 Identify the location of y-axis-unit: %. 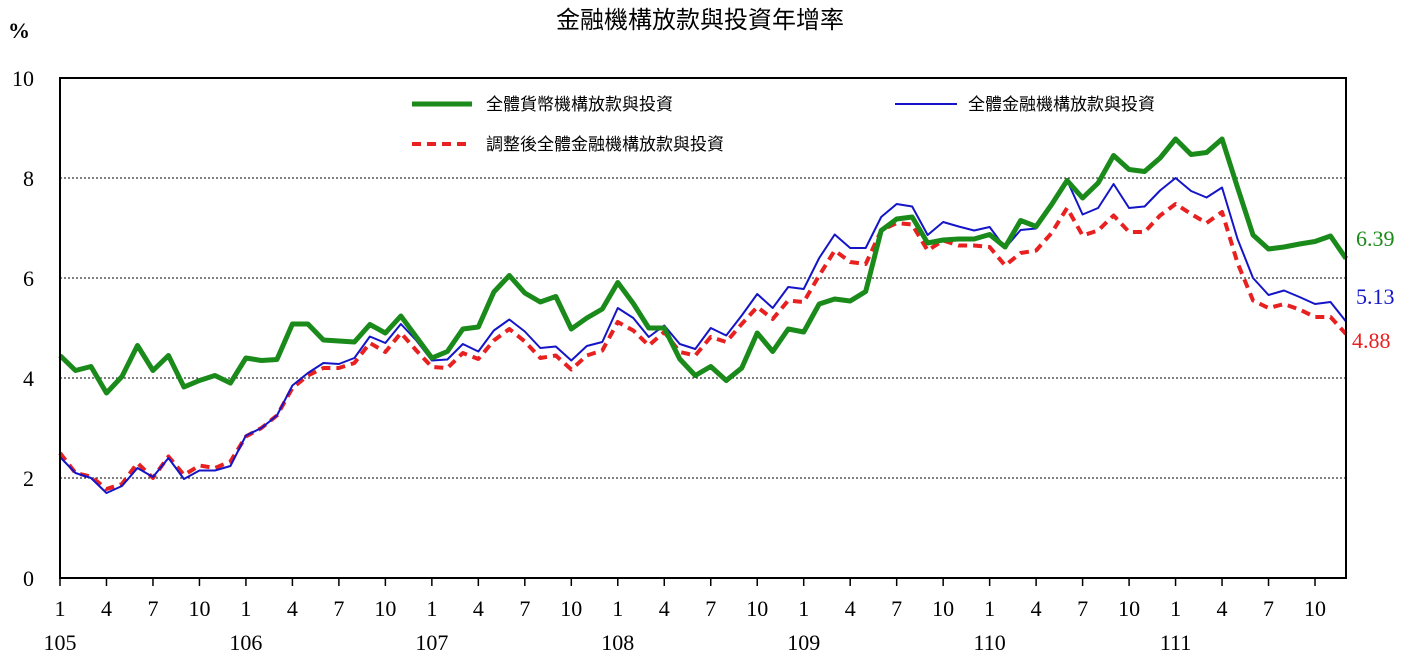
(19, 30).